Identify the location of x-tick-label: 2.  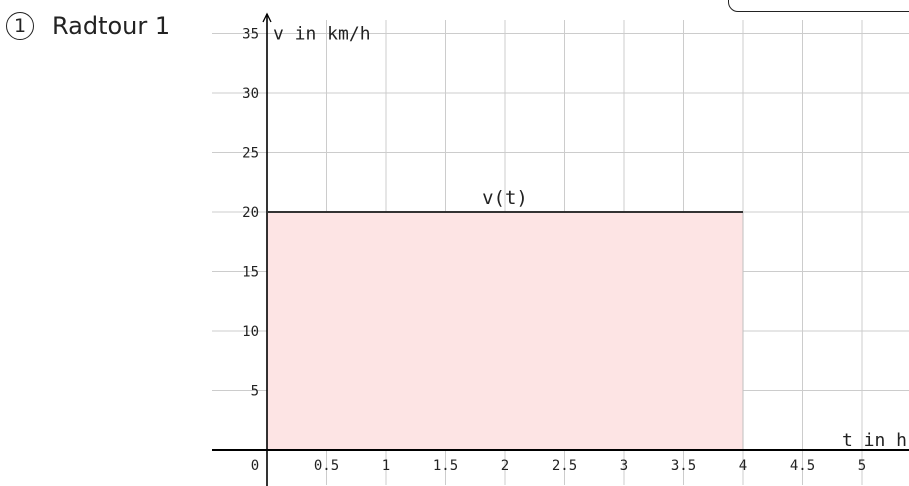
(505, 466).